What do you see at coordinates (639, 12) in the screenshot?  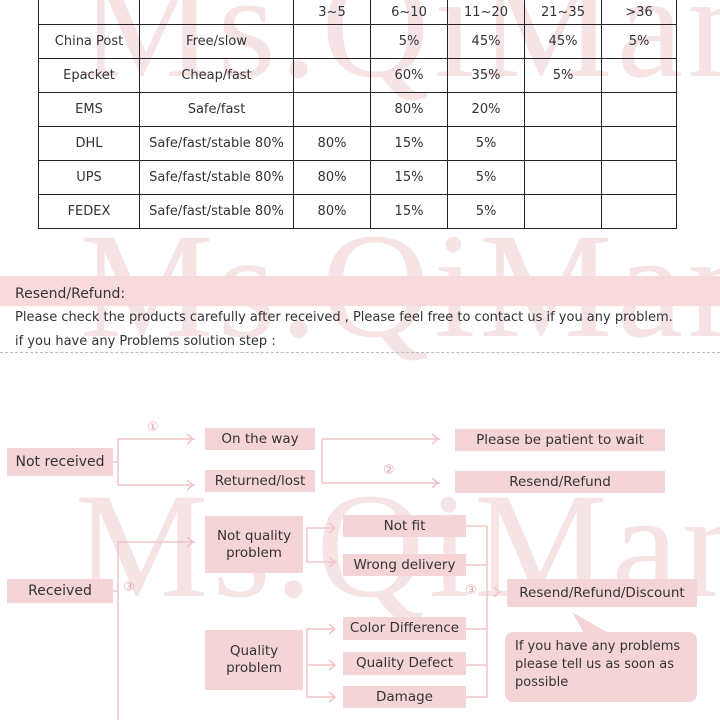 I see `table-cell: >36` at bounding box center [639, 12].